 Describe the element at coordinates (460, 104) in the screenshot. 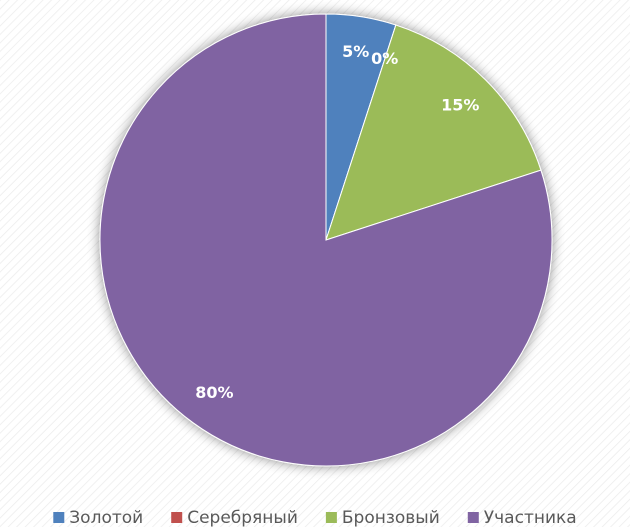

I see `data-label: 15%` at that location.